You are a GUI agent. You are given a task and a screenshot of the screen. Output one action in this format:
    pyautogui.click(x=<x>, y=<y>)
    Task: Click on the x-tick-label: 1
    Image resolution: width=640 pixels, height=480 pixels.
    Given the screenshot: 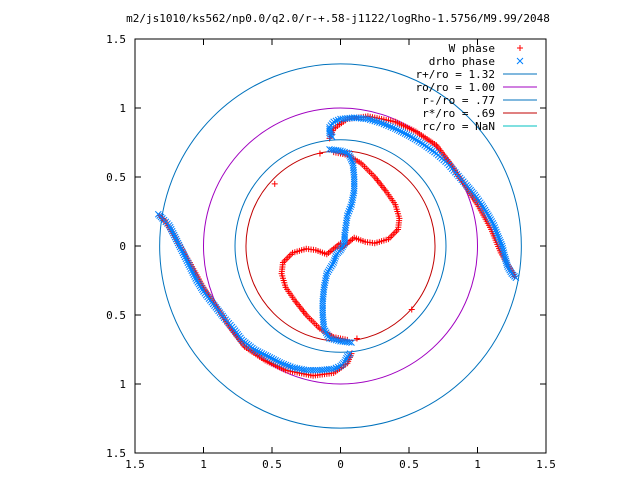 What is the action you would take?
    pyautogui.click(x=477, y=464)
    